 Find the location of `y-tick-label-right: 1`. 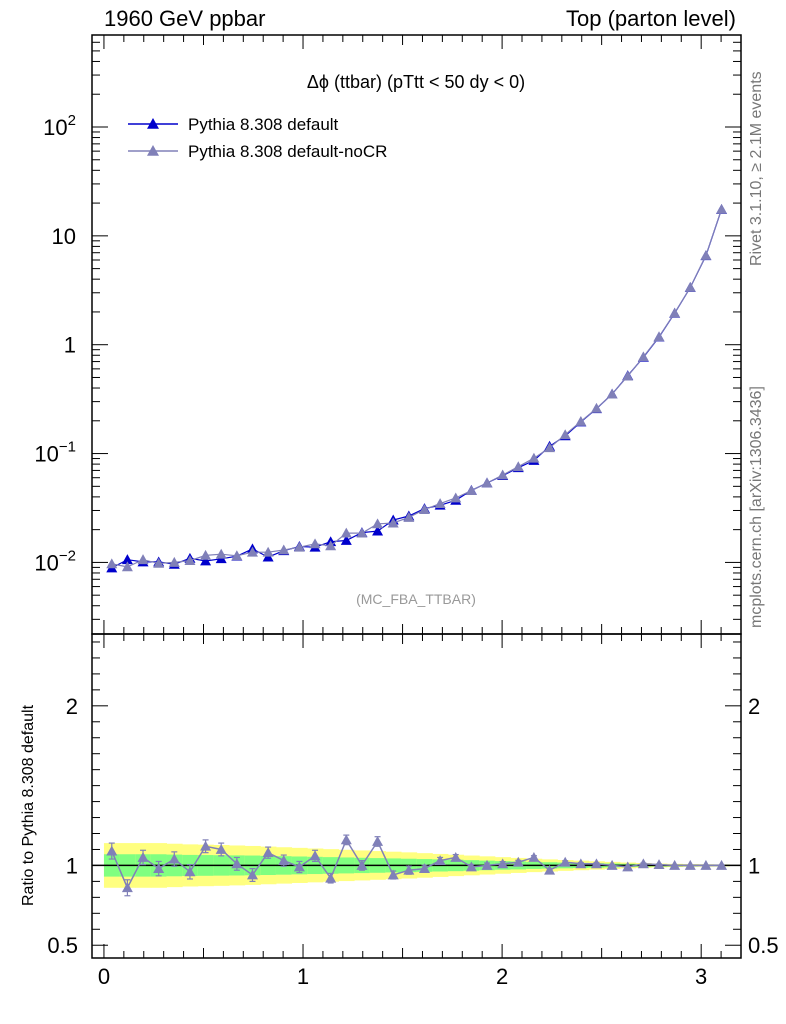

y-tick-label-right: 1 is located at coordinates (754, 865).